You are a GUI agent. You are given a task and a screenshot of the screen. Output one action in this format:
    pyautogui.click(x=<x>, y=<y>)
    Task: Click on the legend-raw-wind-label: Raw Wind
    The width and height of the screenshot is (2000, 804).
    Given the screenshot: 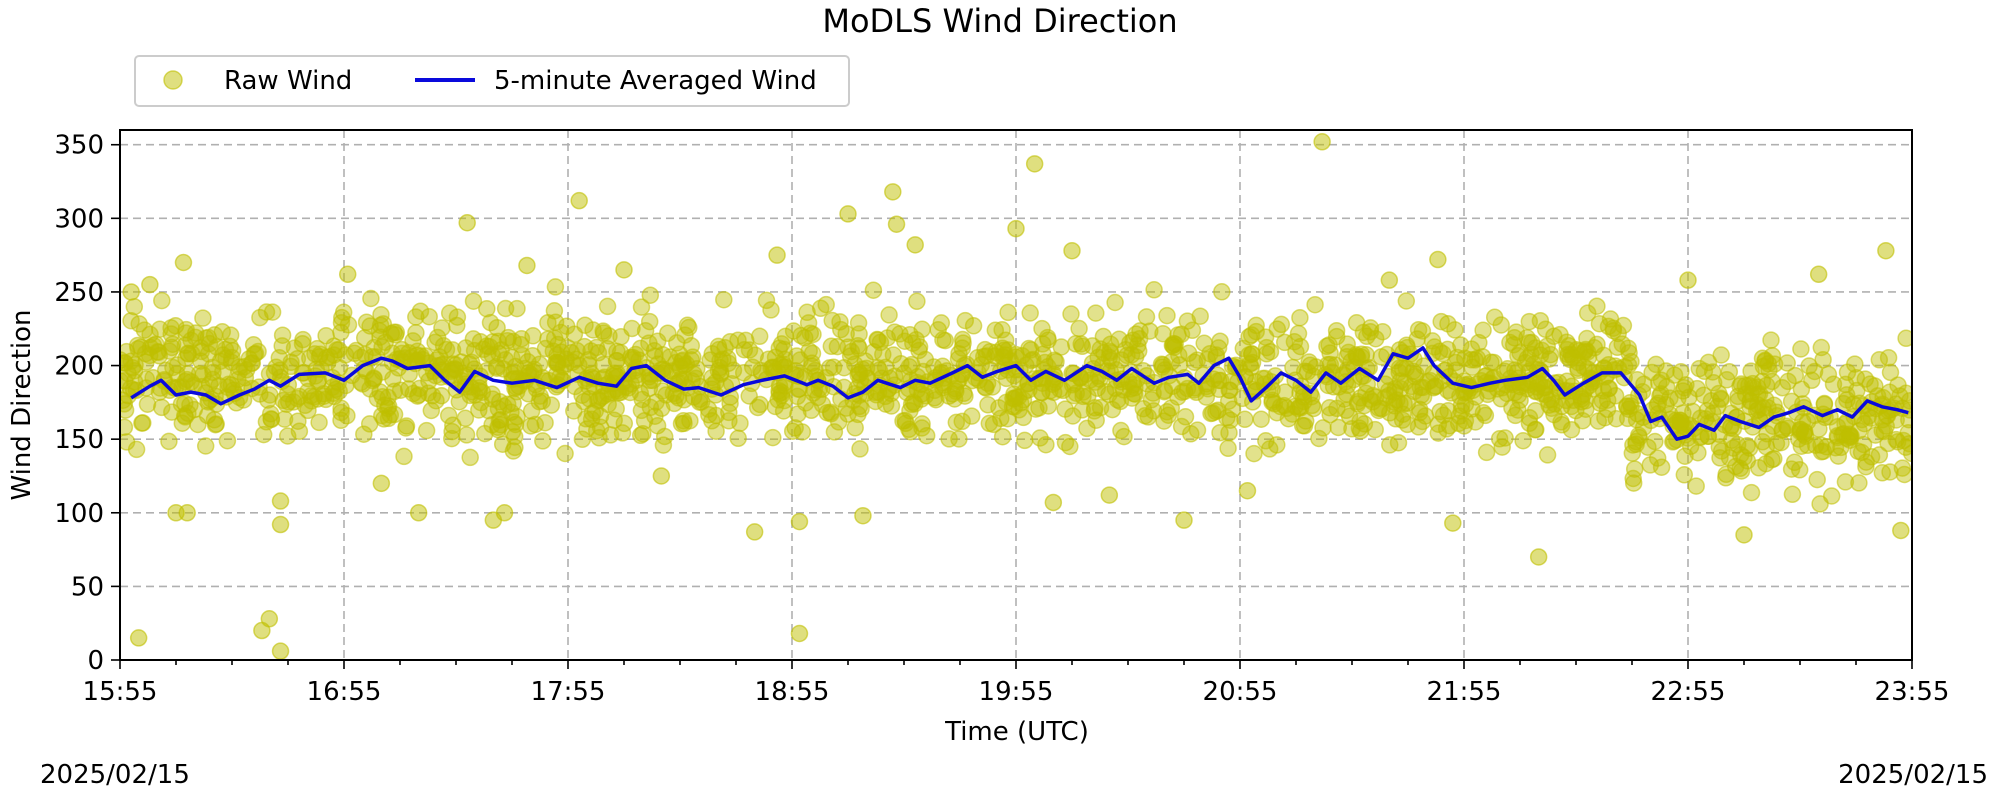 What is the action you would take?
    pyautogui.click(x=288, y=81)
    